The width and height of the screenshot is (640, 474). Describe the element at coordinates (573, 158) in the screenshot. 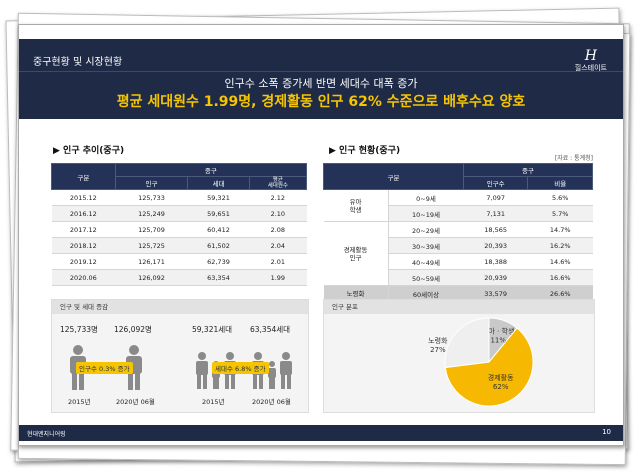

I see `source: [자료 : 통계청]` at that location.